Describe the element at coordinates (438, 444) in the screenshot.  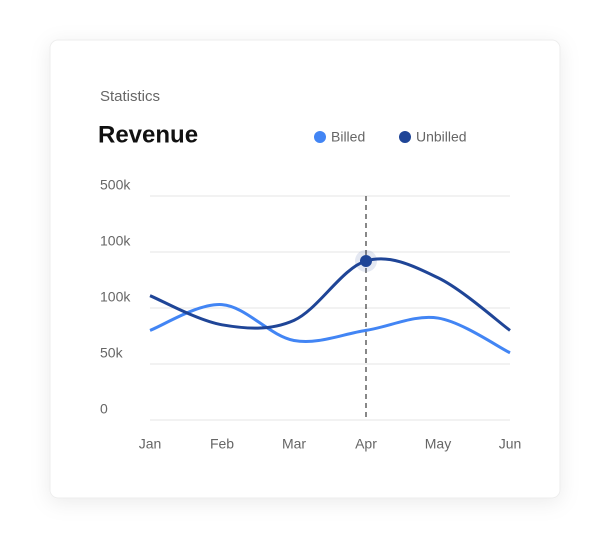
I see `x-tick-label: May` at that location.